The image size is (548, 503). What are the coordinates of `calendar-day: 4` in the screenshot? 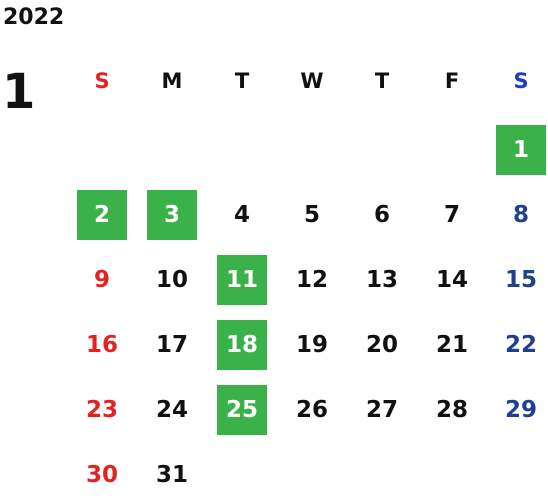 It's located at (241, 215).